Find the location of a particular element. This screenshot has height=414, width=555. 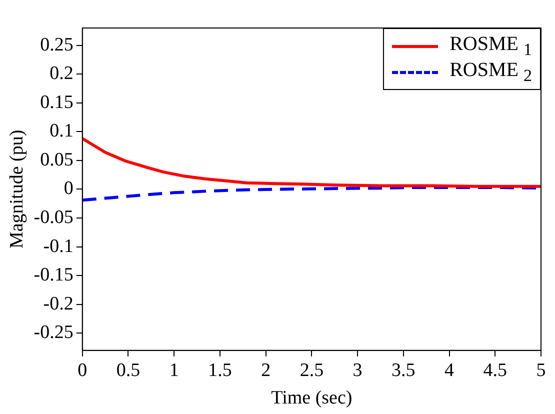

x-tick-label: 1.5 is located at coordinates (220, 370).